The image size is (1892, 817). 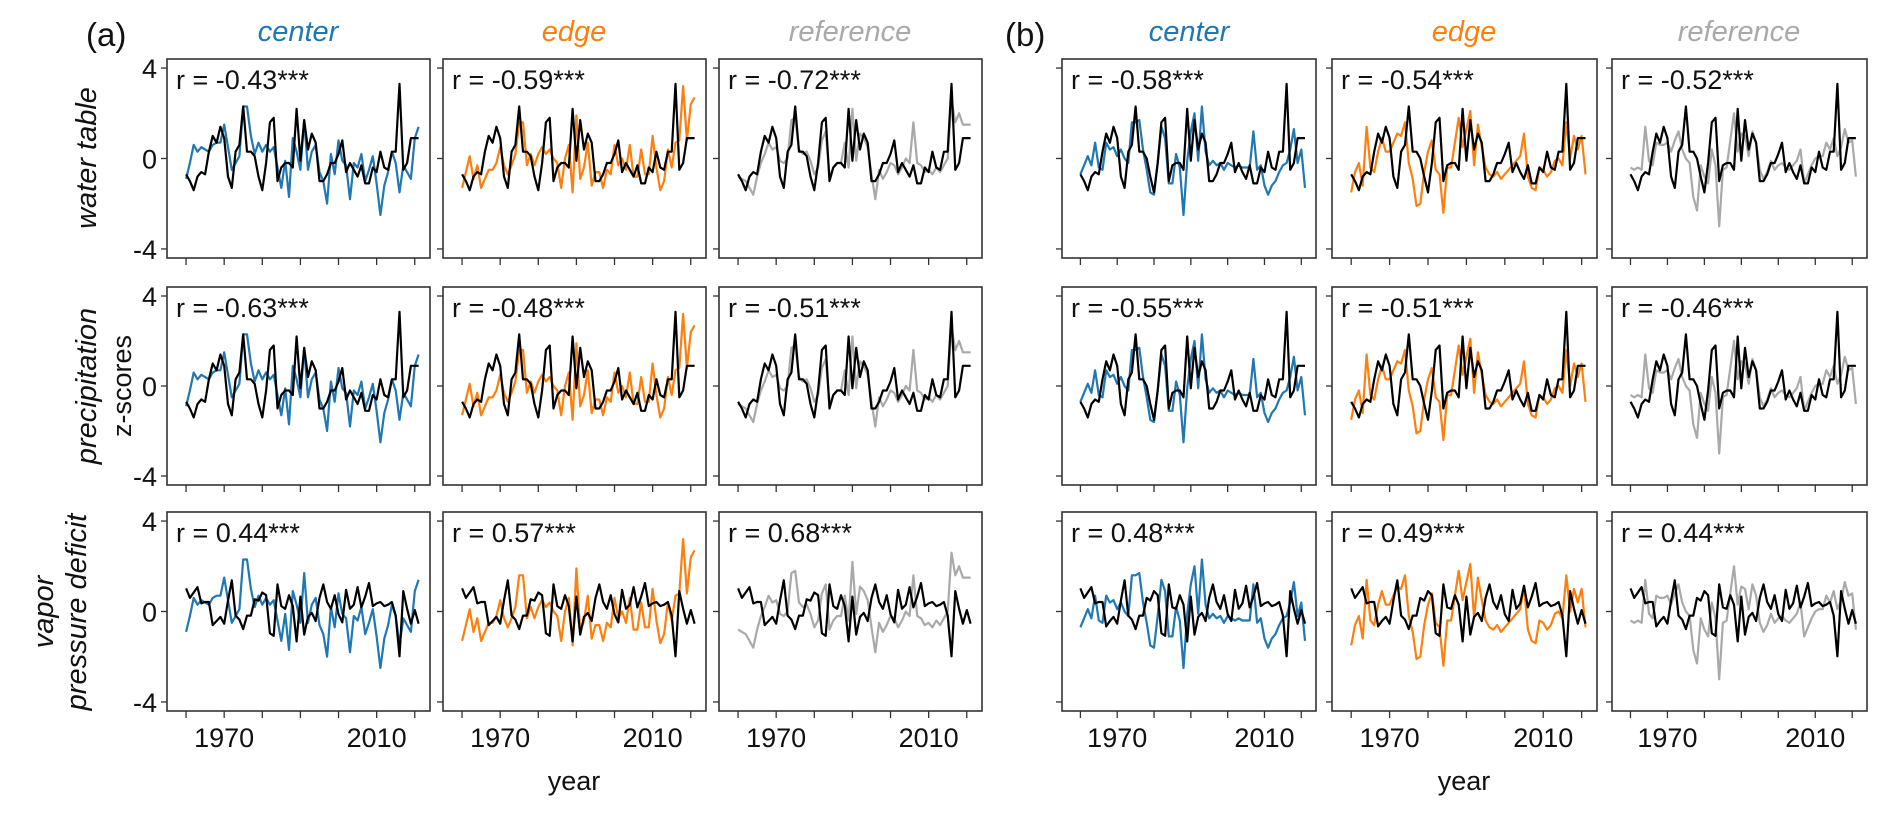 I want to click on row-label-vpd-line1: vapor, so click(x=44, y=611).